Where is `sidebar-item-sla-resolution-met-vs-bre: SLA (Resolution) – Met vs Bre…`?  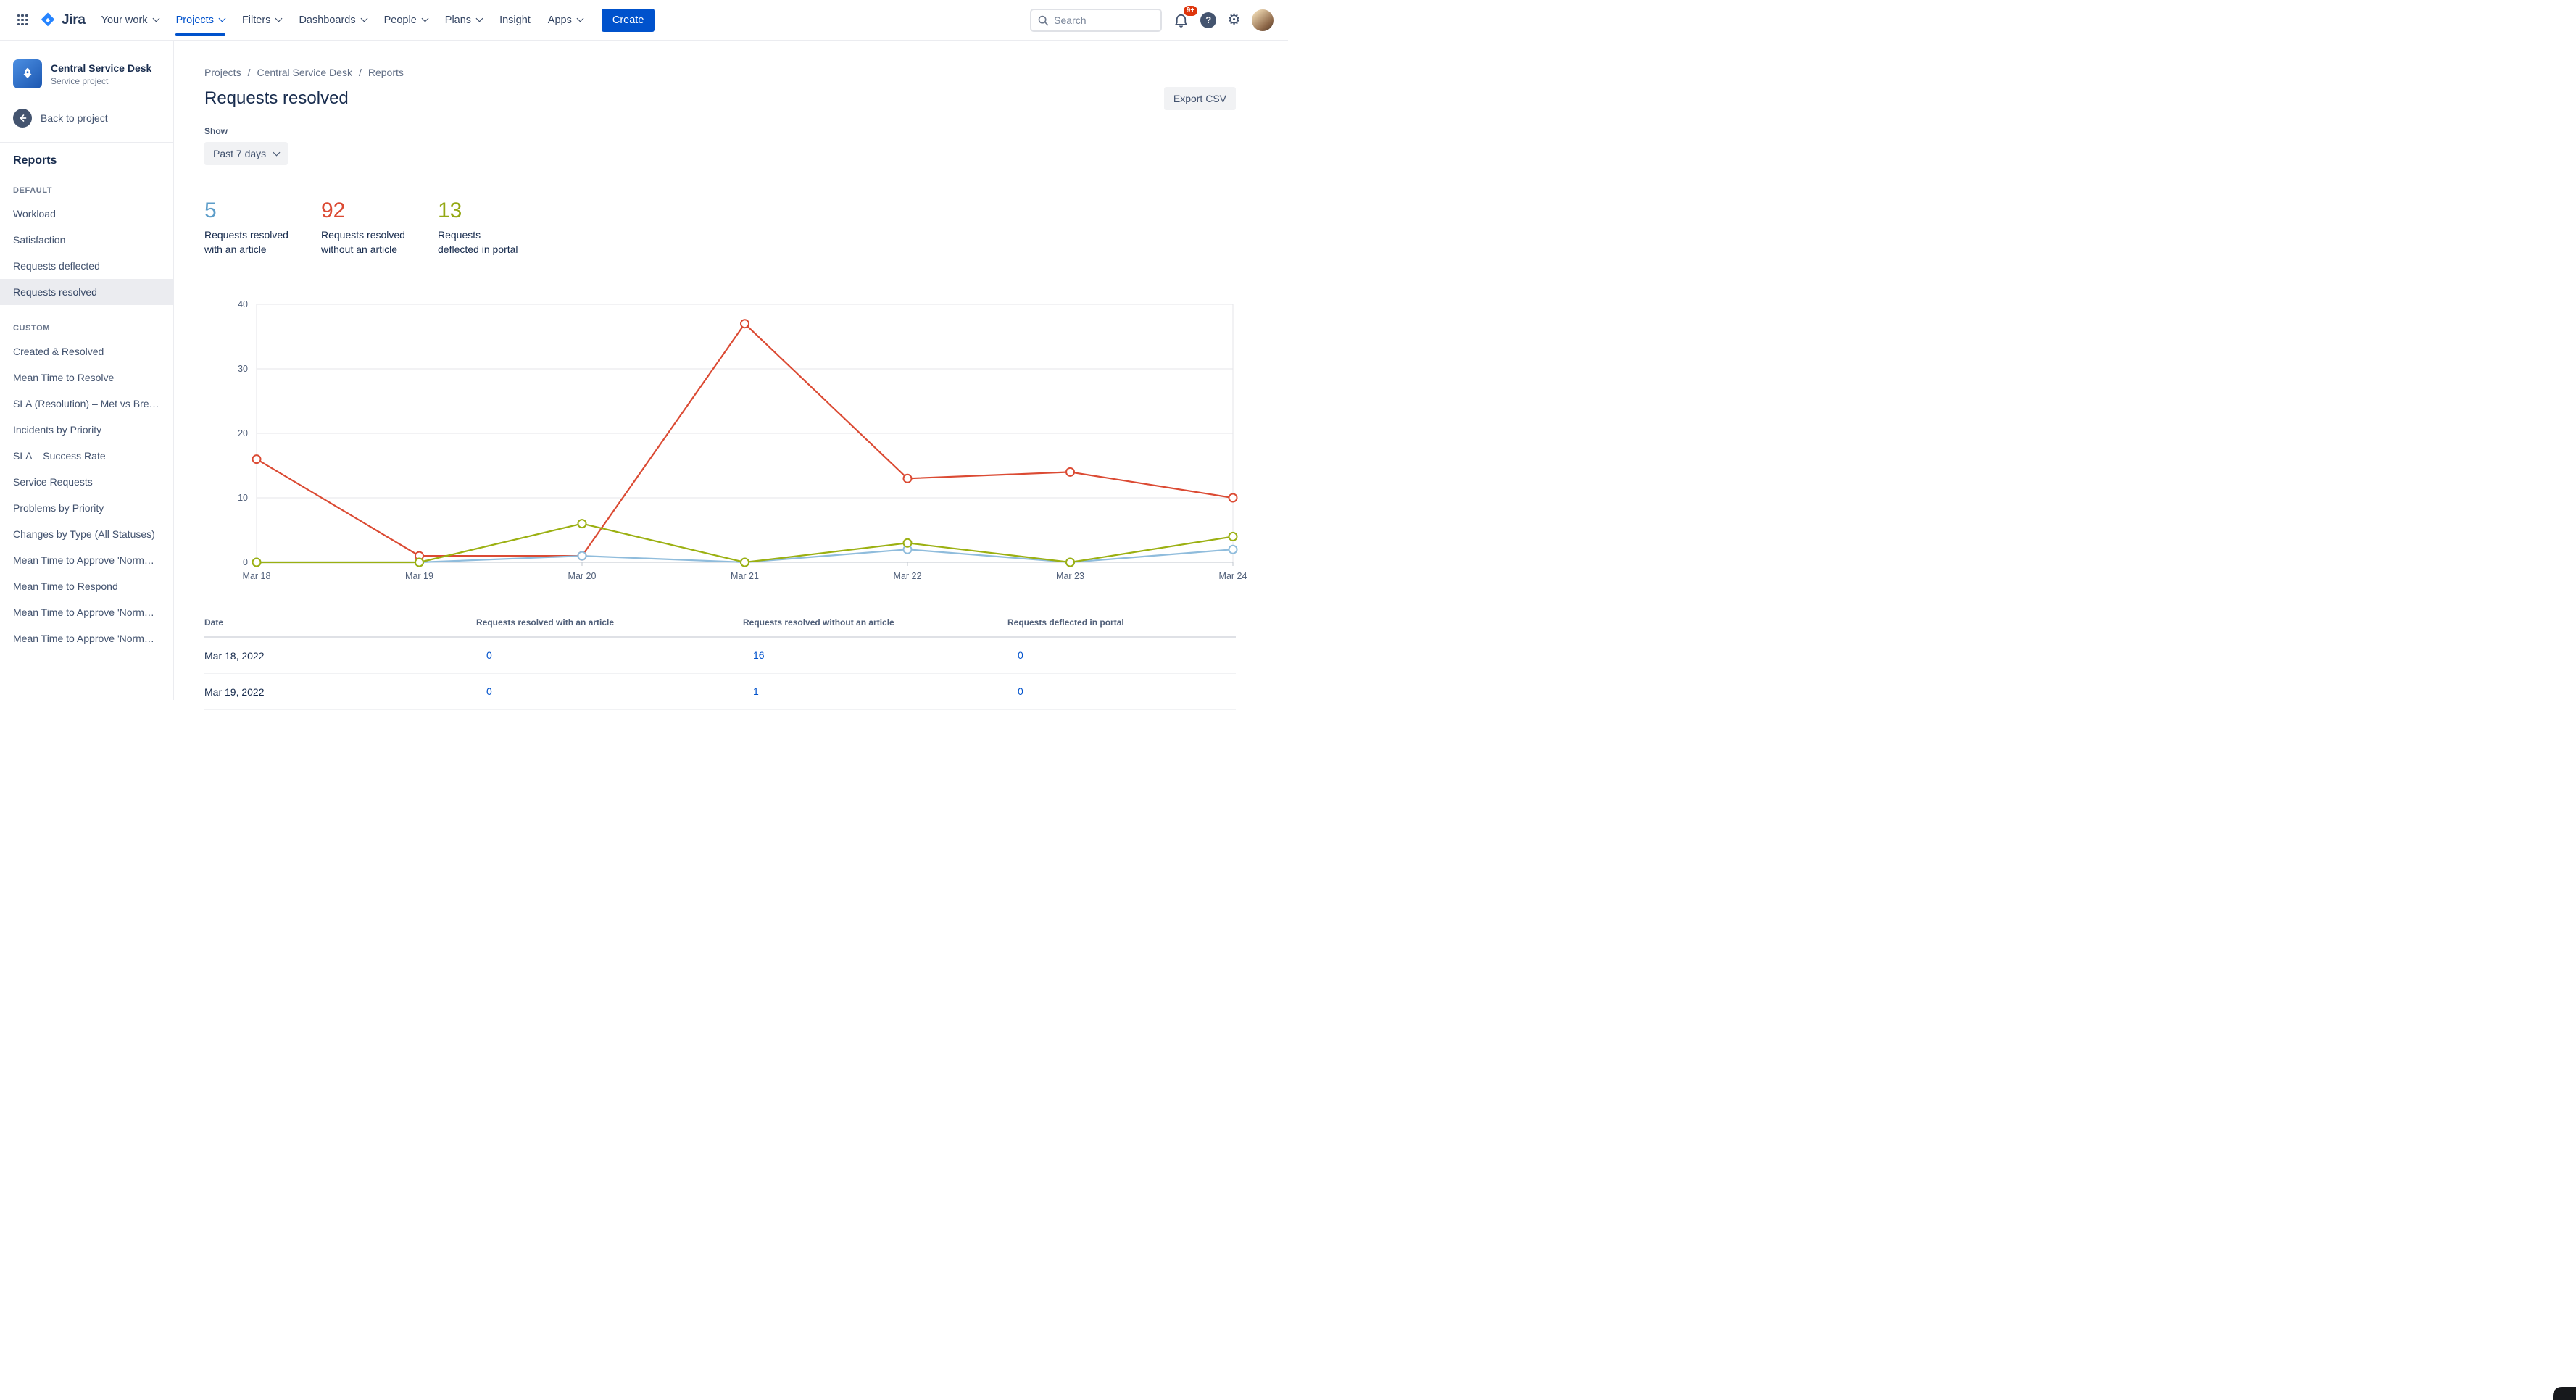
sidebar-item-sla-resolution-met-vs-bre: SLA (Resolution) – Met vs Bre… is located at coordinates (86, 403).